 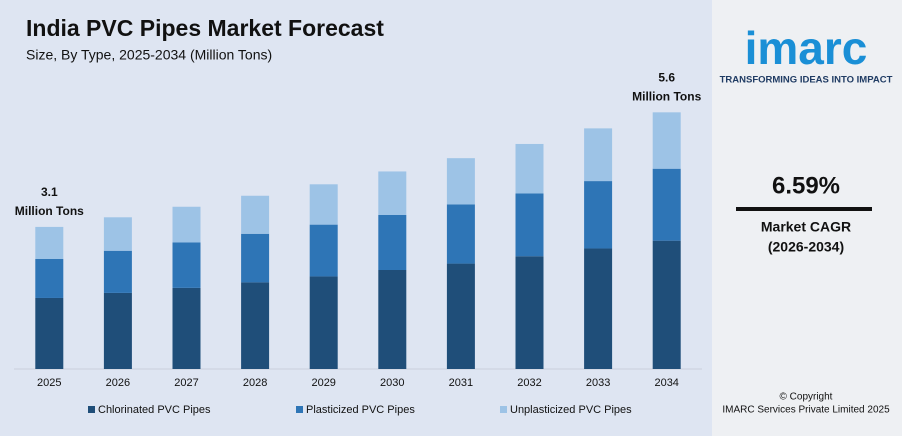 What do you see at coordinates (666, 78) in the screenshot?
I see `annotation-value: 5.6` at bounding box center [666, 78].